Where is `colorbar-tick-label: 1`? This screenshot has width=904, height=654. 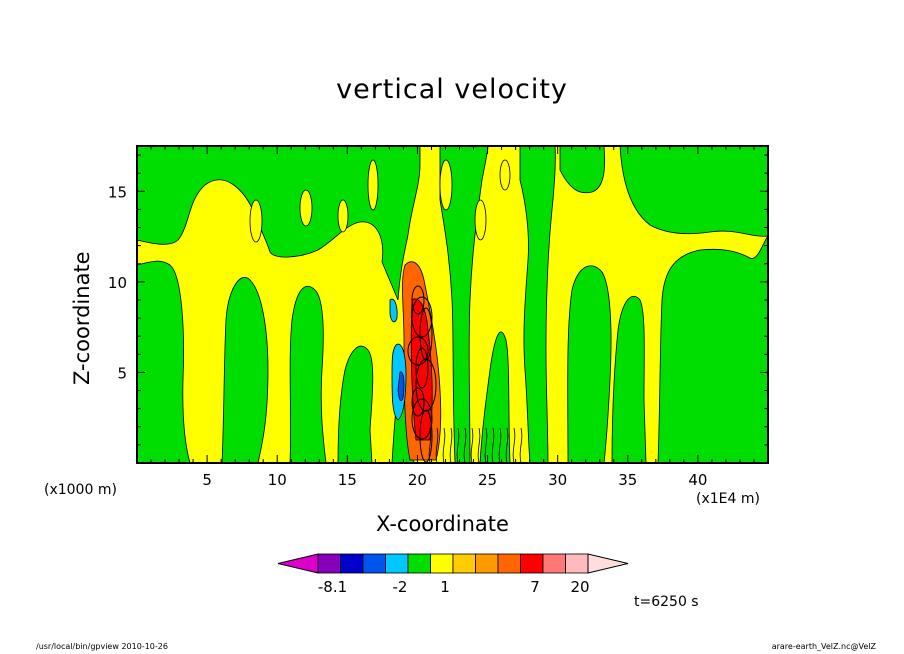 colorbar-tick-label: 1 is located at coordinates (445, 587).